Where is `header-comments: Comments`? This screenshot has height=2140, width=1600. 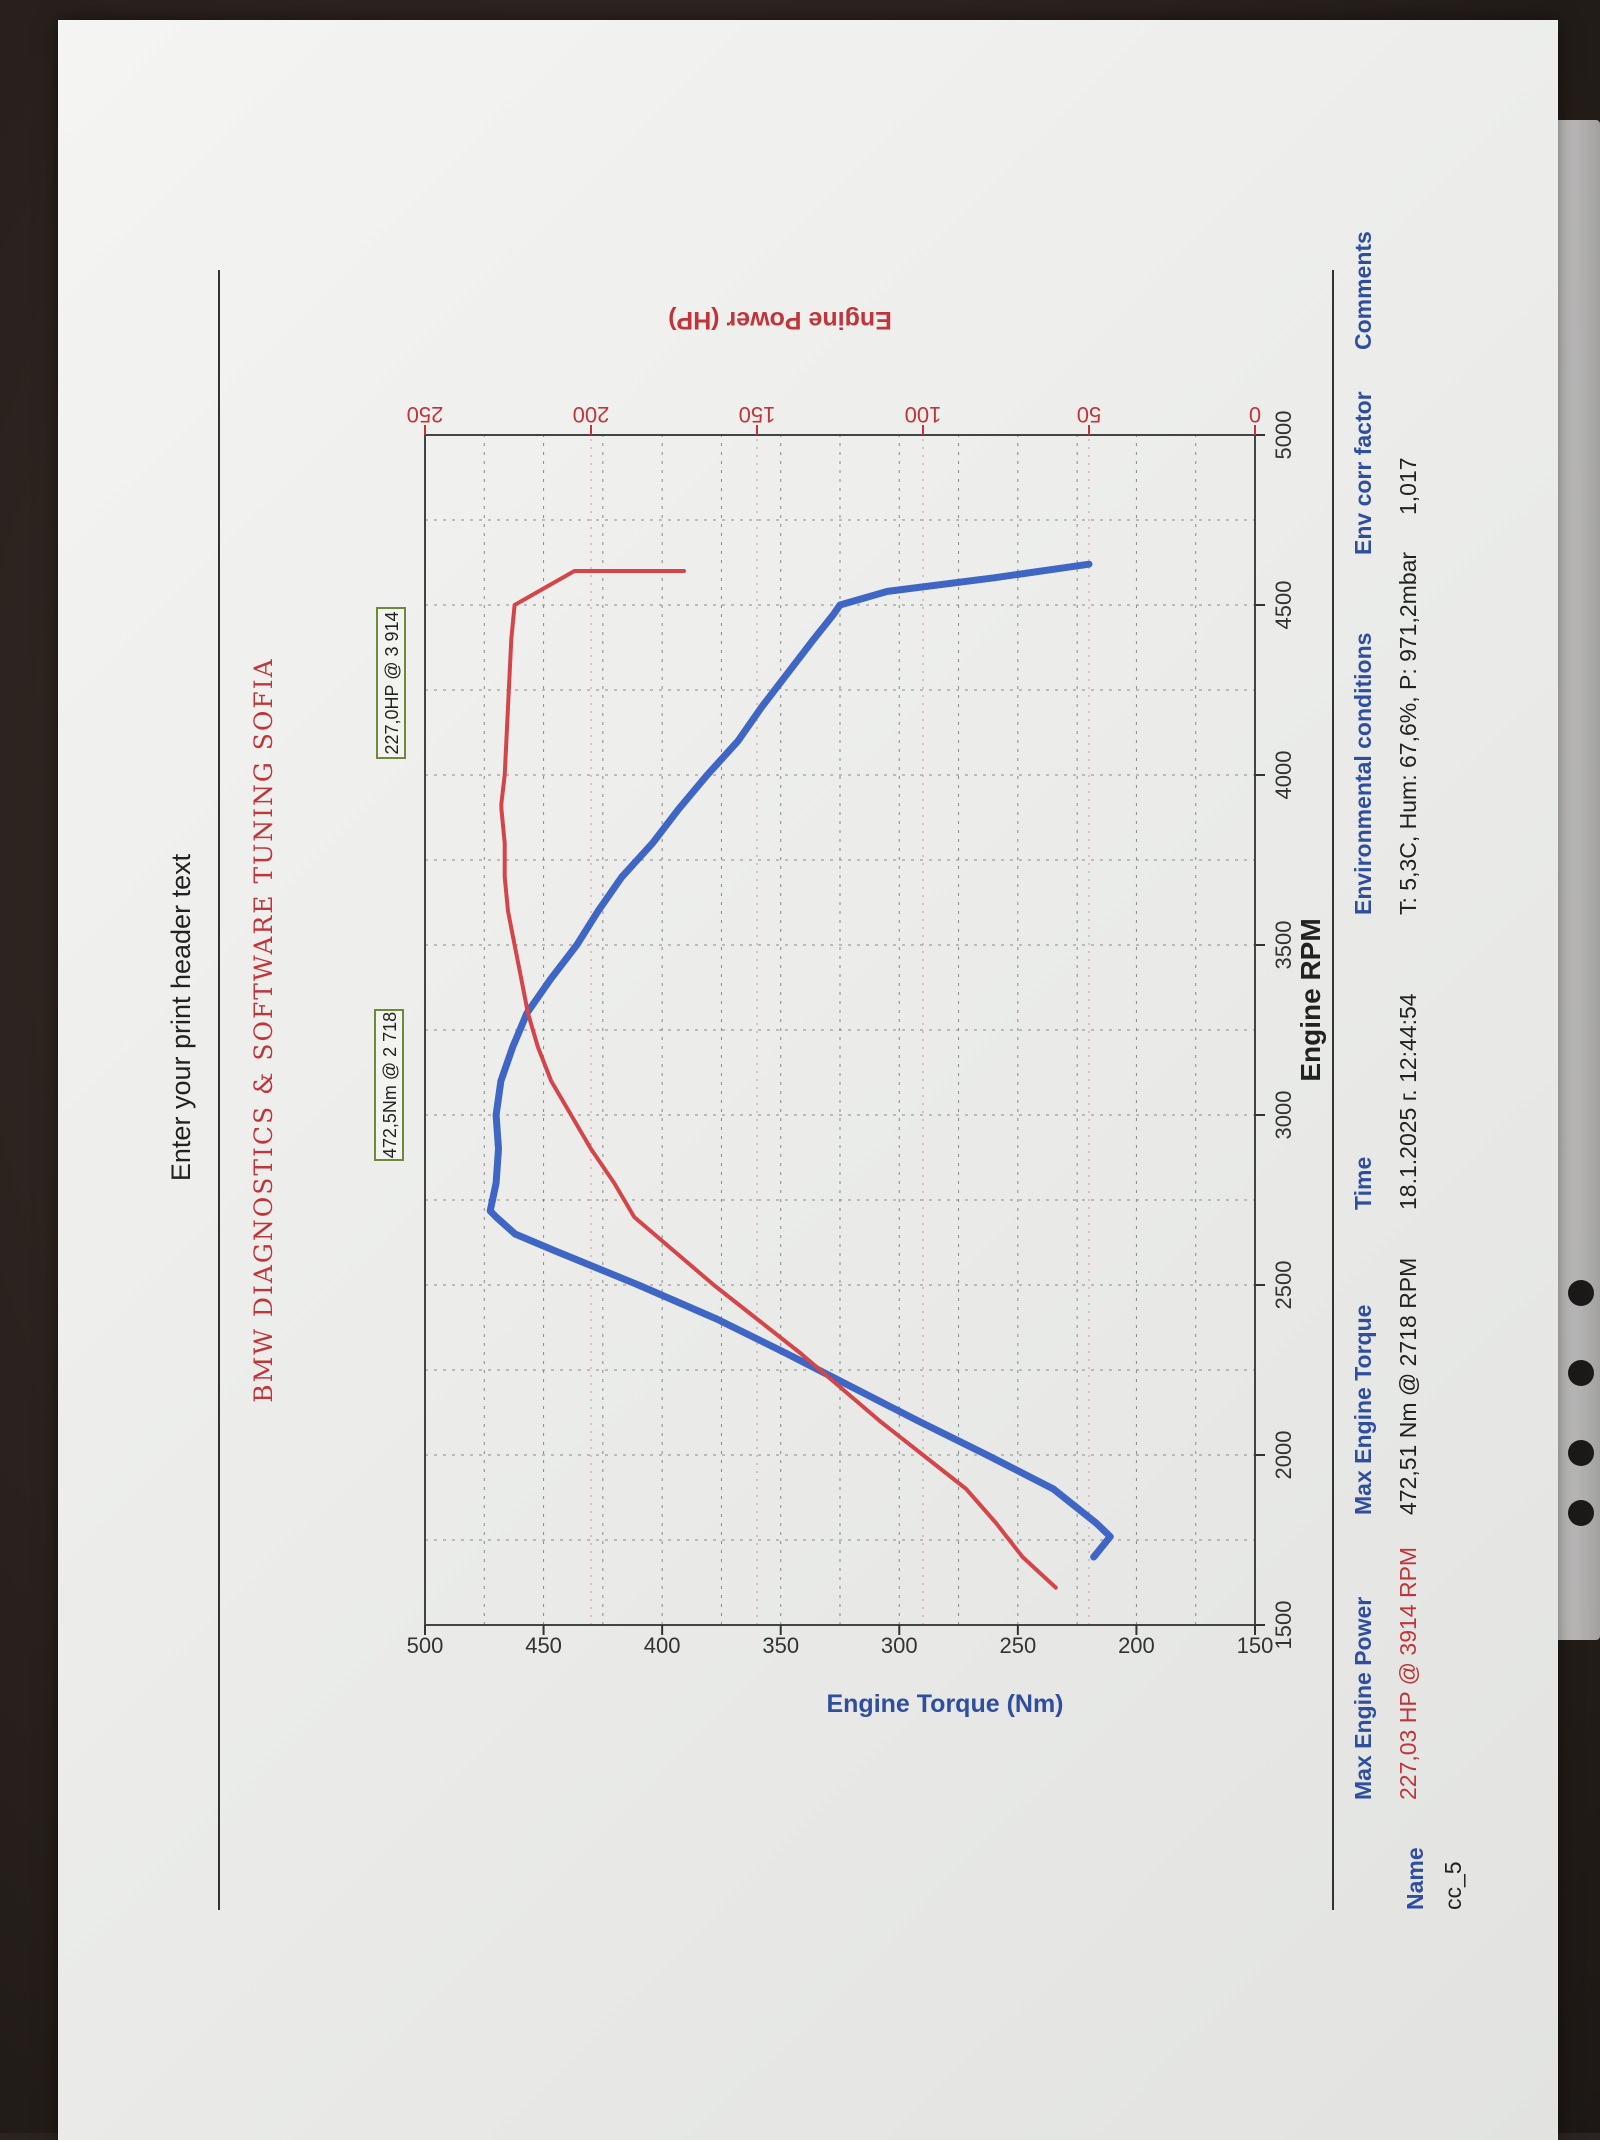 header-comments: Comments is located at coordinates (1363, 290).